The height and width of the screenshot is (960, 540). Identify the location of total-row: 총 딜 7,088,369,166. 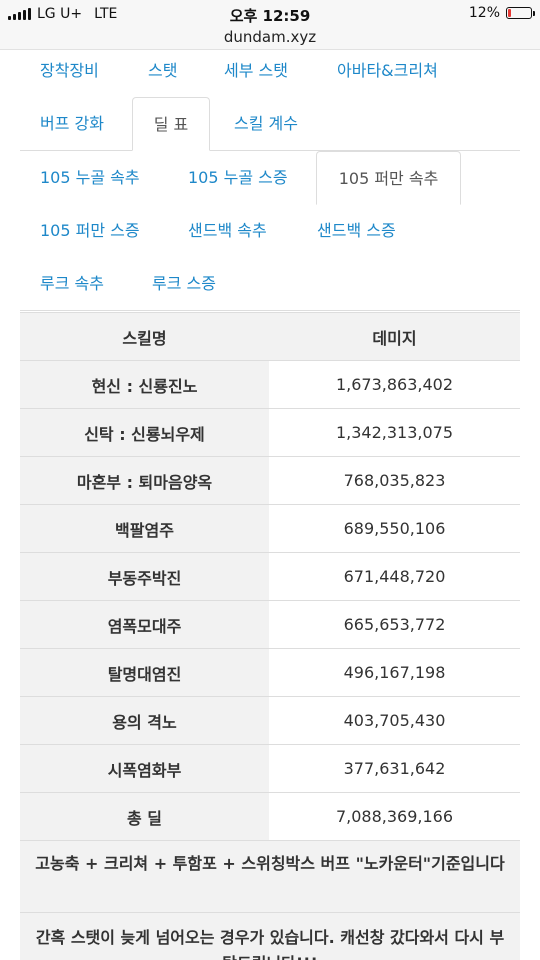
(270, 816).